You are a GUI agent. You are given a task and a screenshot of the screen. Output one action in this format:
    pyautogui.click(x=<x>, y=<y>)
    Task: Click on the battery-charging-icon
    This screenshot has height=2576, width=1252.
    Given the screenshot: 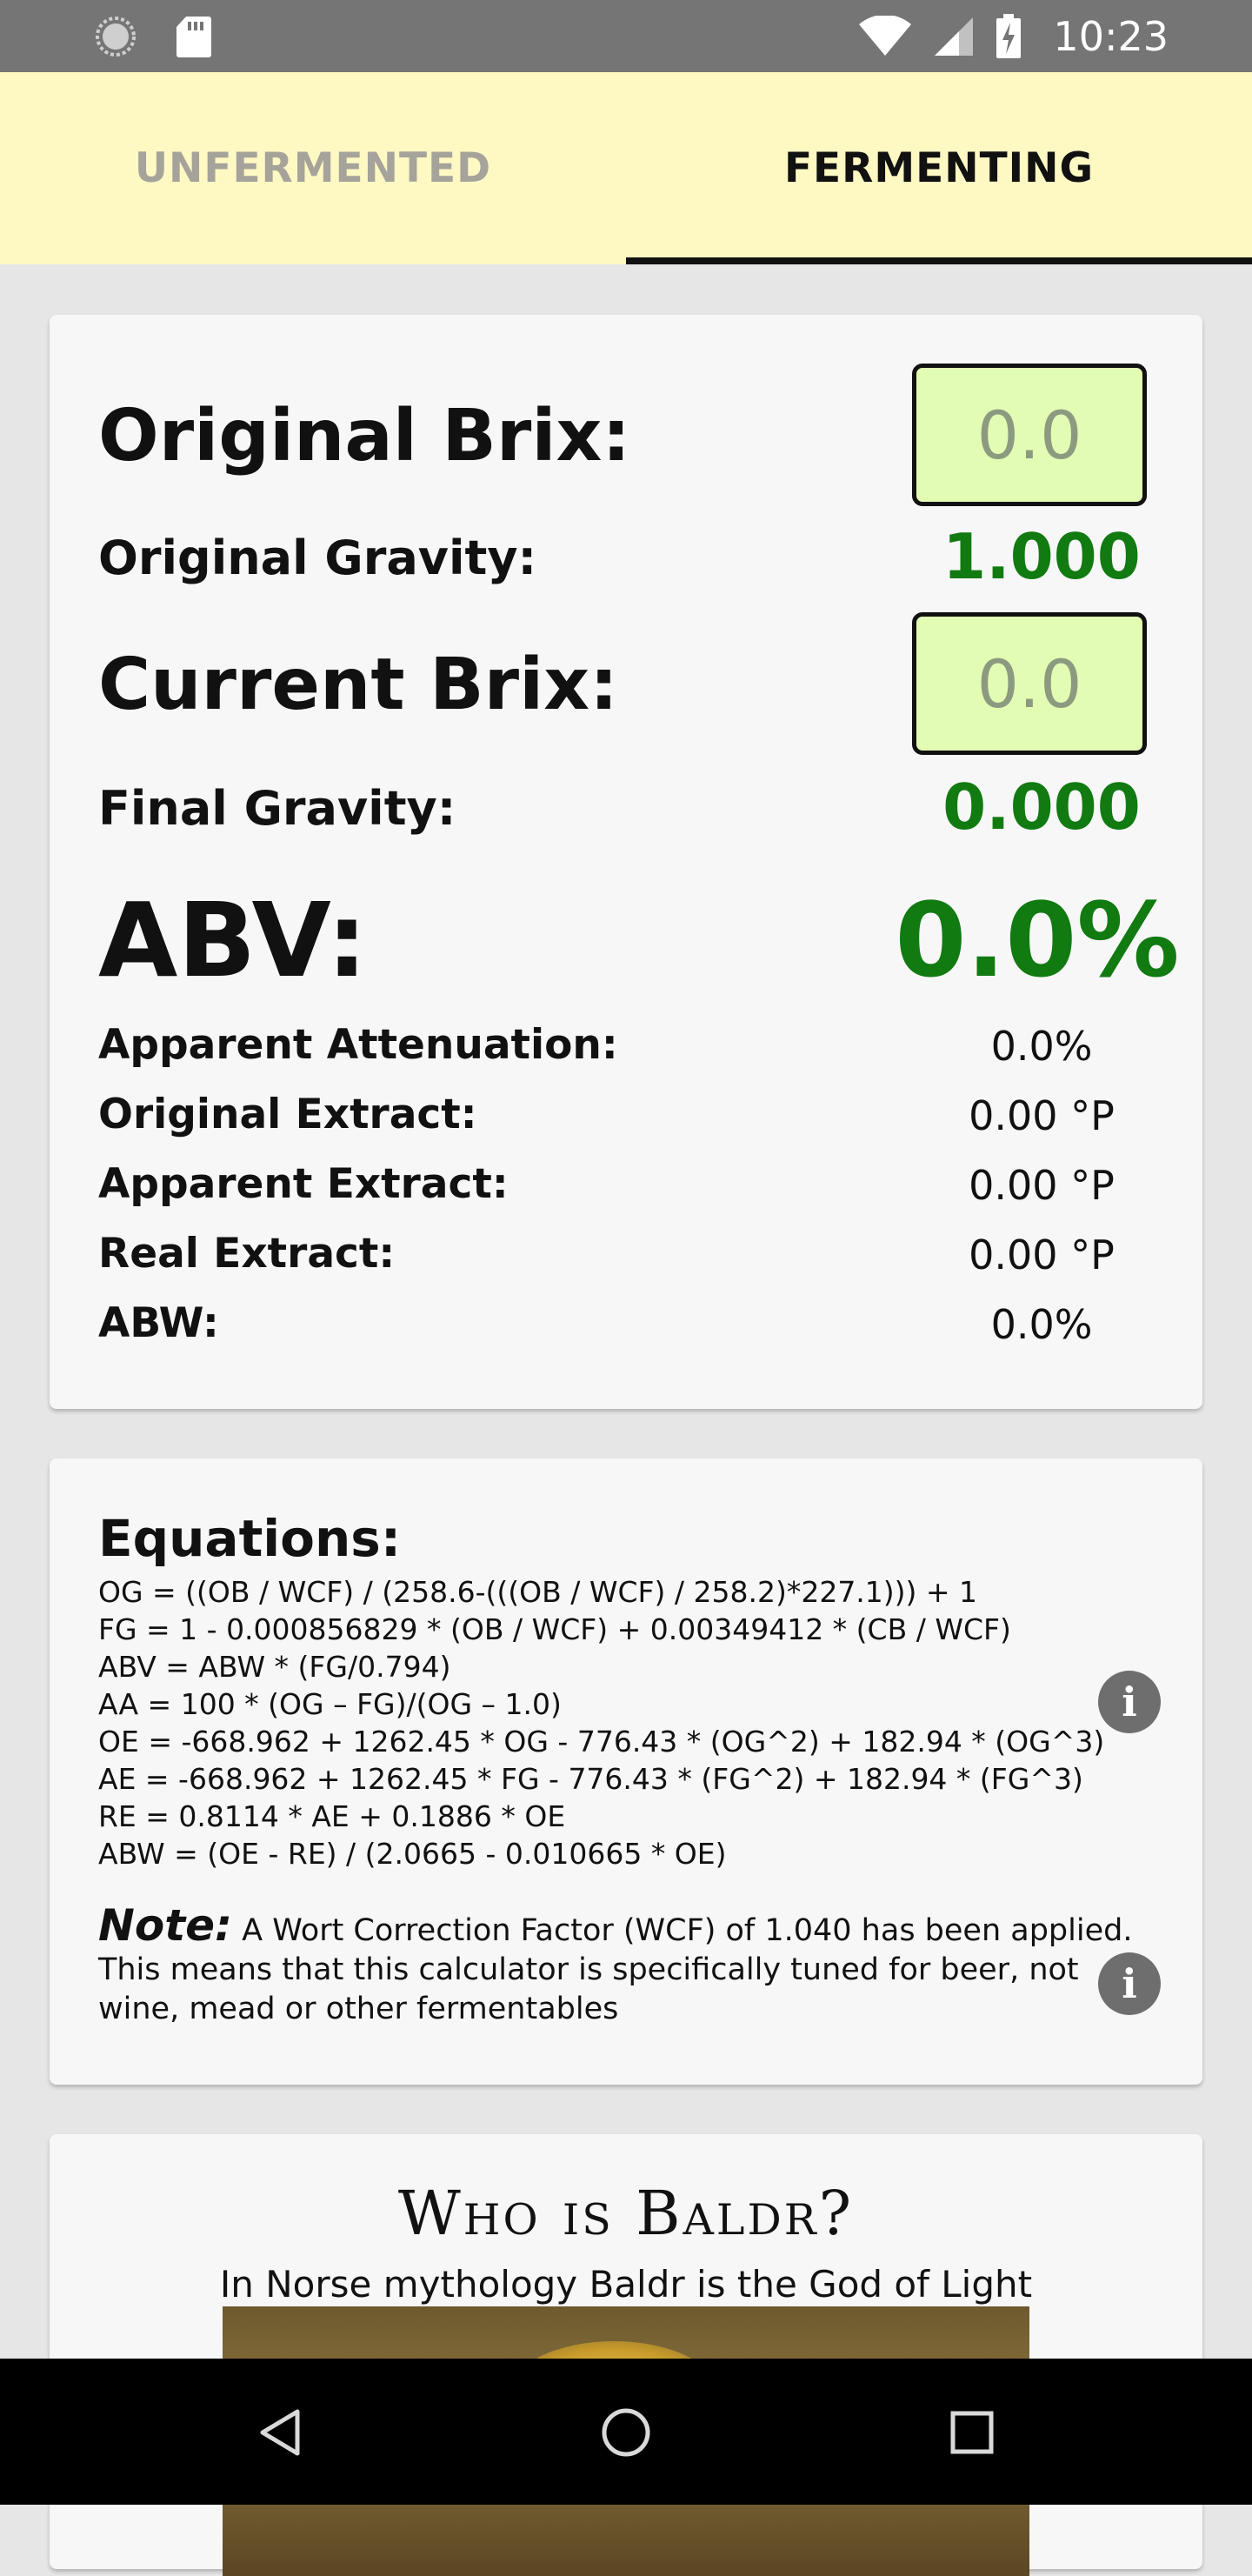 What is the action you would take?
    pyautogui.click(x=1009, y=36)
    